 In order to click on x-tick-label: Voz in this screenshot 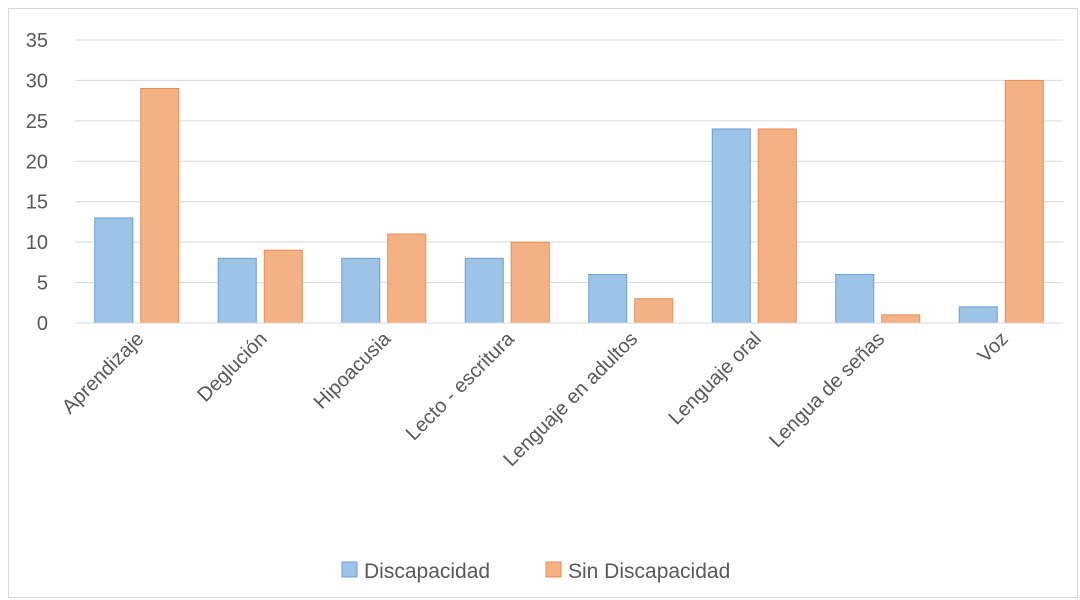, I will do `click(993, 347)`.